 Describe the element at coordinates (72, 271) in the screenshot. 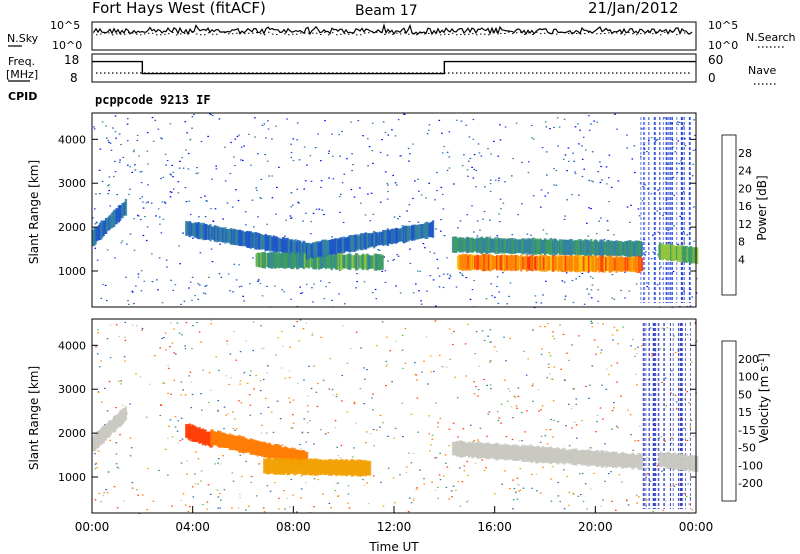

I see `y-tick-label: 1000` at that location.